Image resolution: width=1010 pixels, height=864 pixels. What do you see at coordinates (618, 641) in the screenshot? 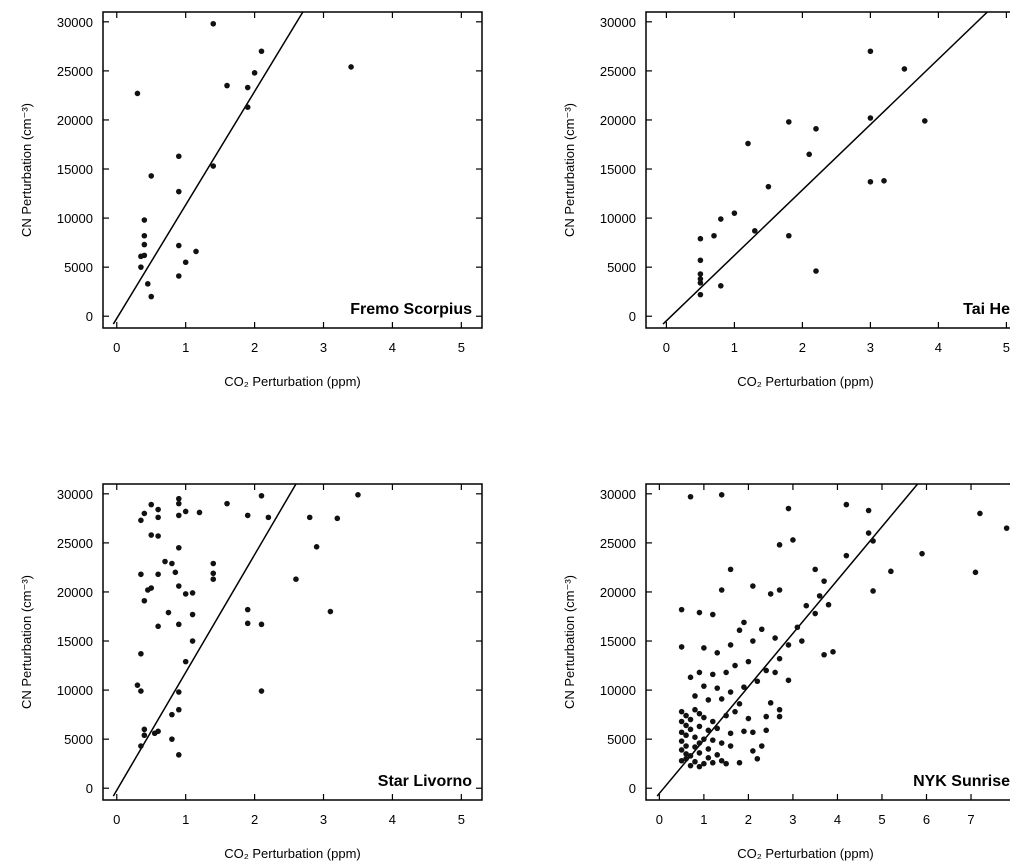
I see `y-tick-label: 15000` at bounding box center [618, 641].